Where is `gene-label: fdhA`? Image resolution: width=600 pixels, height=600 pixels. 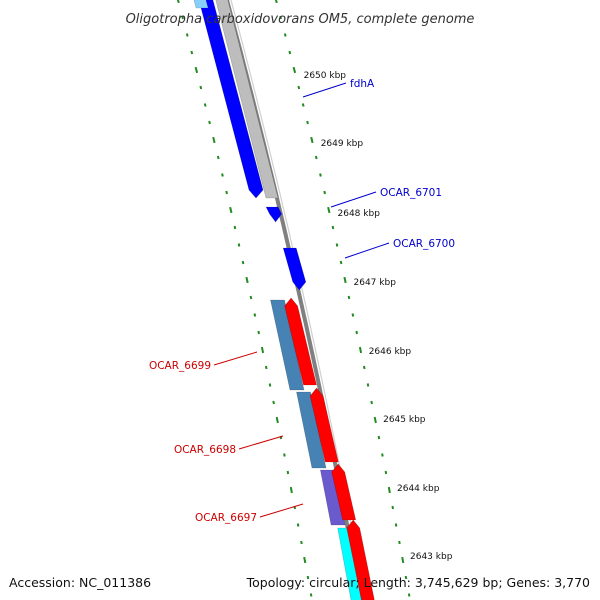
gene-label: fdhA is located at coordinates (362, 84).